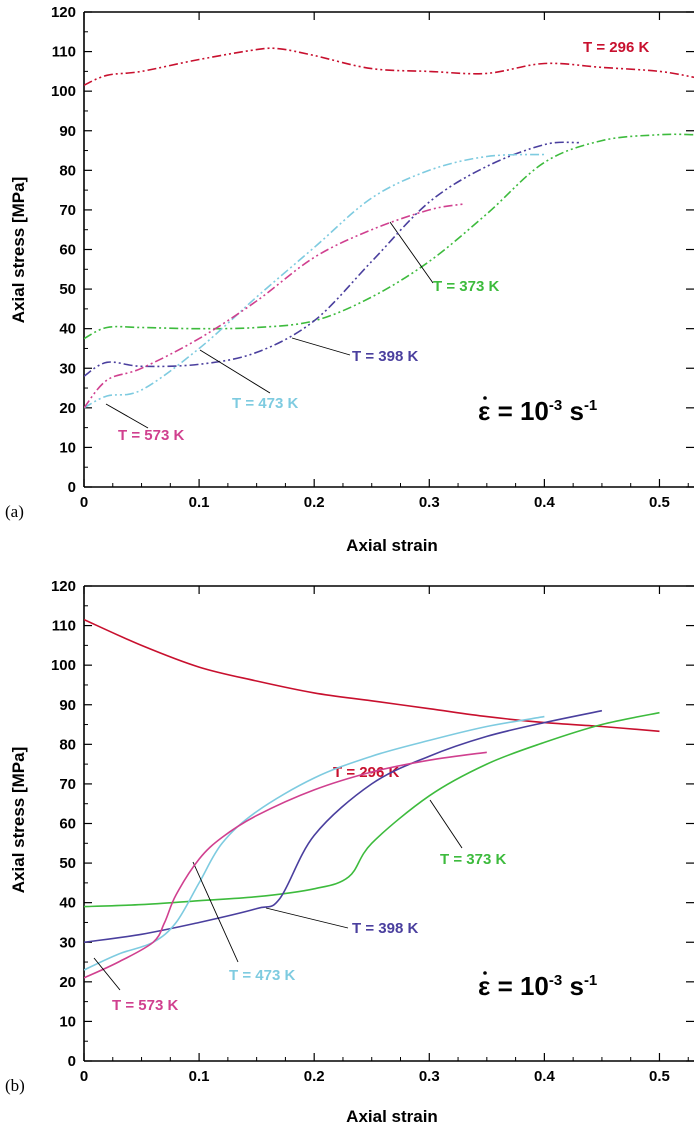 The height and width of the screenshot is (1129, 694). Describe the element at coordinates (15, 1085) in the screenshot. I see `panel-label: (b)` at that location.